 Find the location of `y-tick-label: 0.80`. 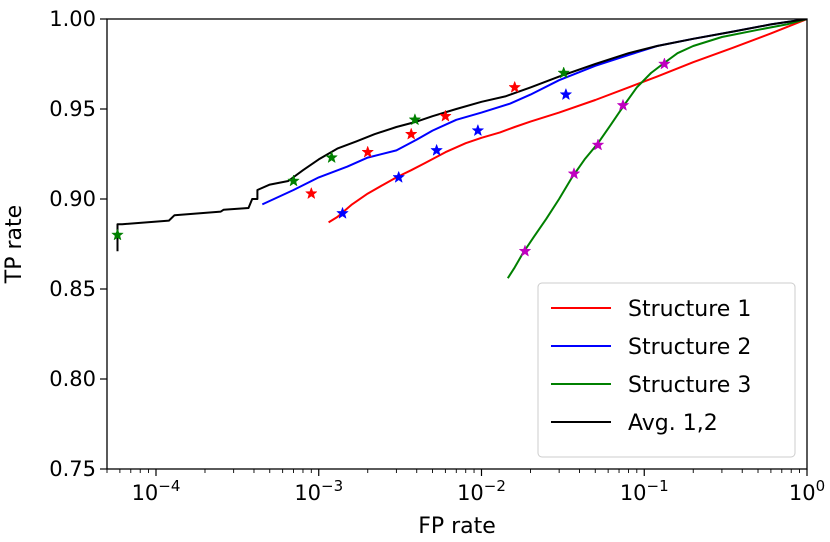

y-tick-label: 0.80 is located at coordinates (72, 379).